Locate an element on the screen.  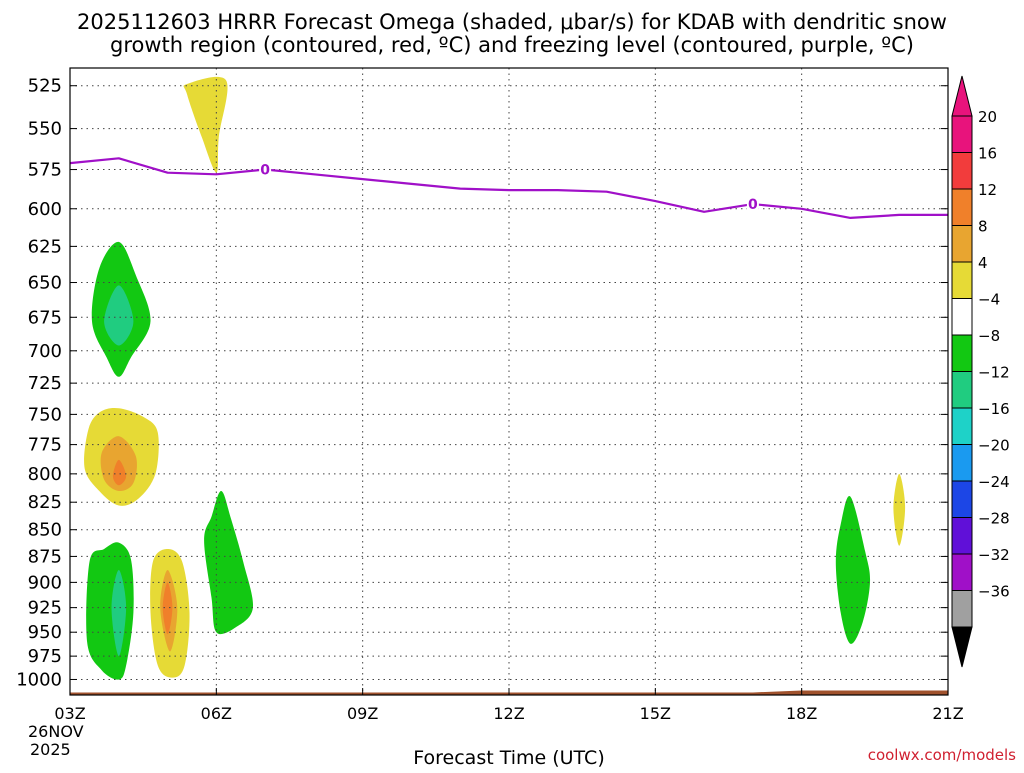
colorbar-bin--4-to-4 is located at coordinates (962, 317).